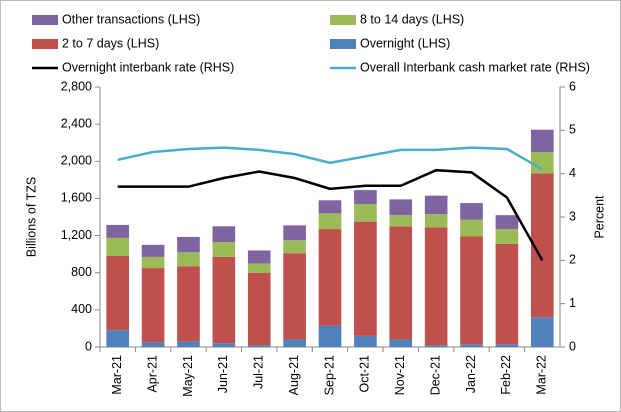 The width and height of the screenshot is (621, 412). Describe the element at coordinates (76, 86) in the screenshot. I see `y-tick-label: 2,800` at that location.